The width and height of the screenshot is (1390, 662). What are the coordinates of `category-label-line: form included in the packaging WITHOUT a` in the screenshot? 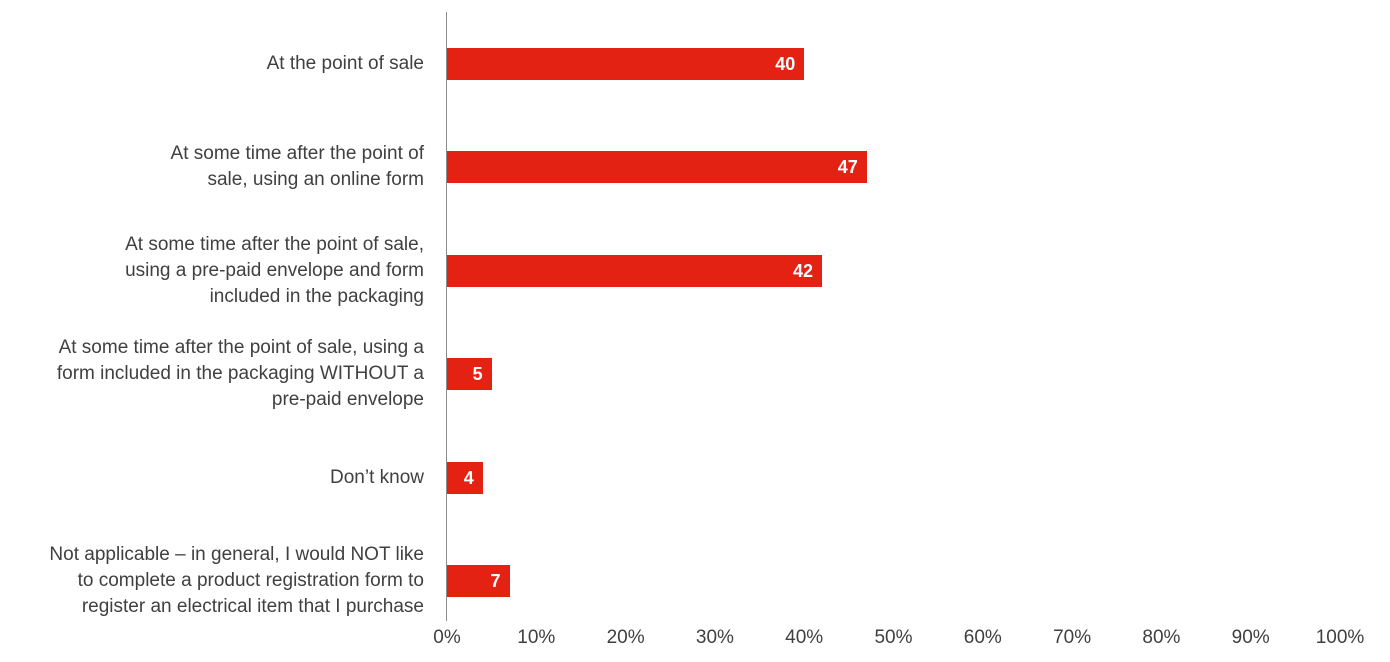 It's located at (240, 374).